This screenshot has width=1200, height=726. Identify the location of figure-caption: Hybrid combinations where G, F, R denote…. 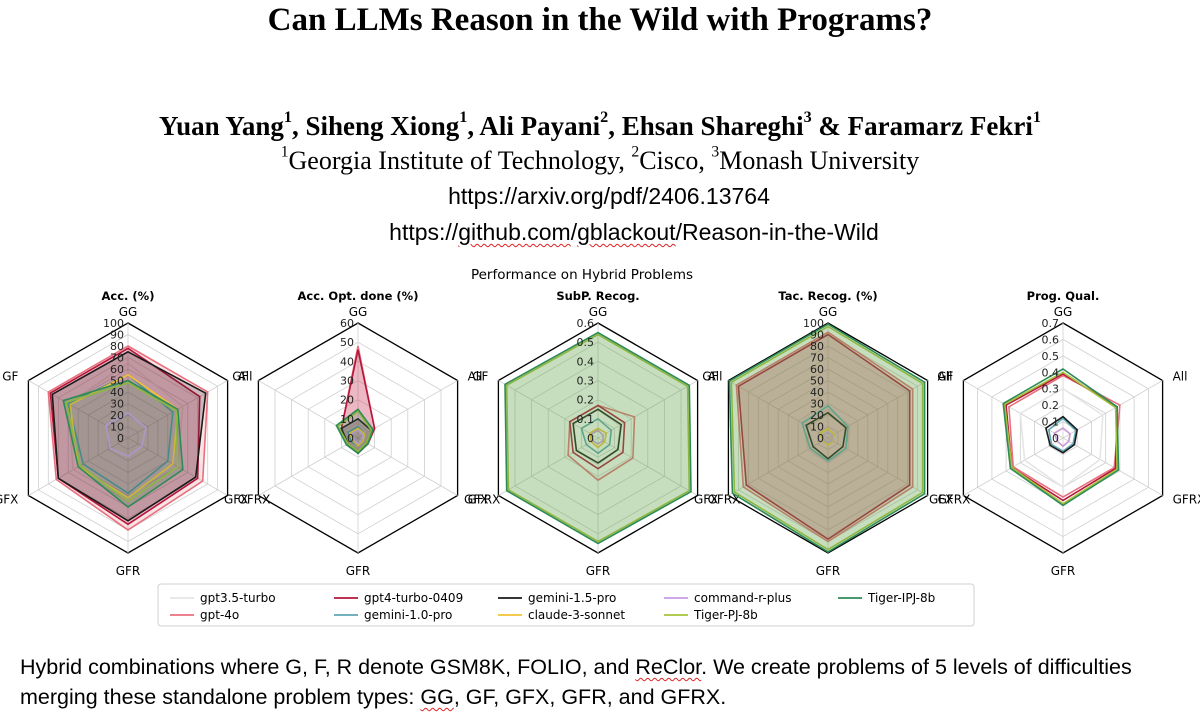
(605, 682).